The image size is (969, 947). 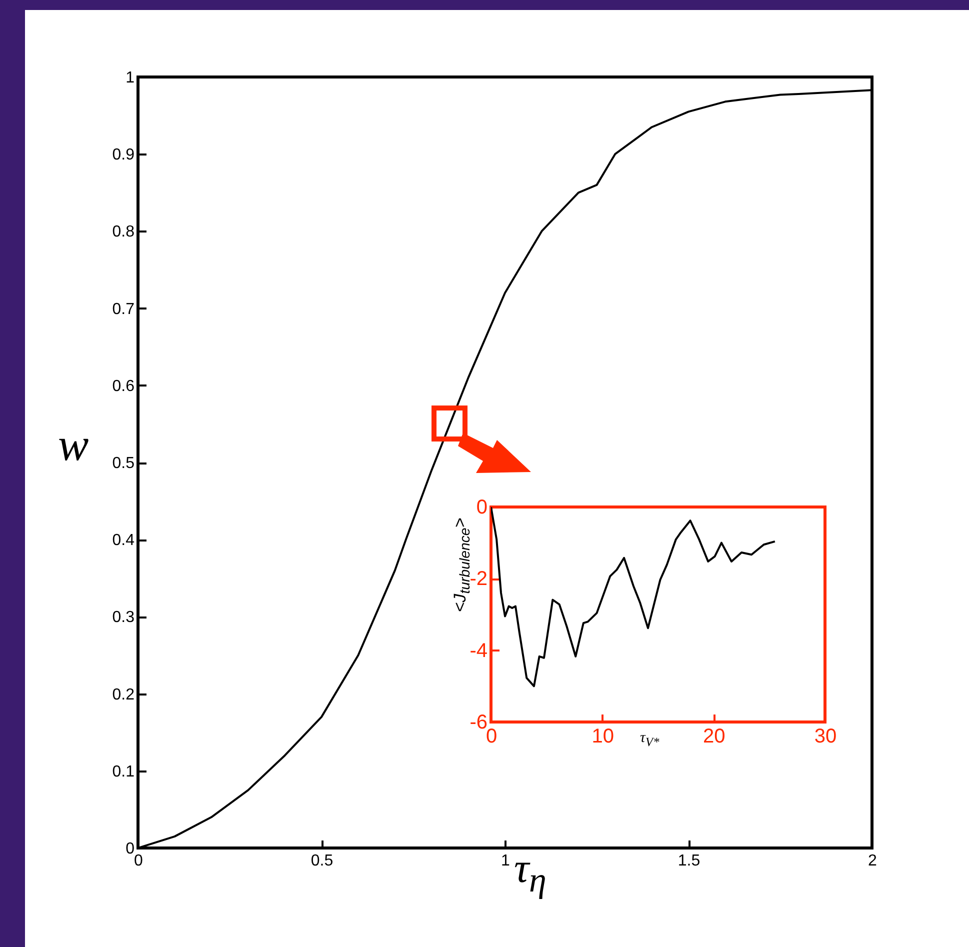 I want to click on y-tick-label: 0.6, so click(x=123, y=386).